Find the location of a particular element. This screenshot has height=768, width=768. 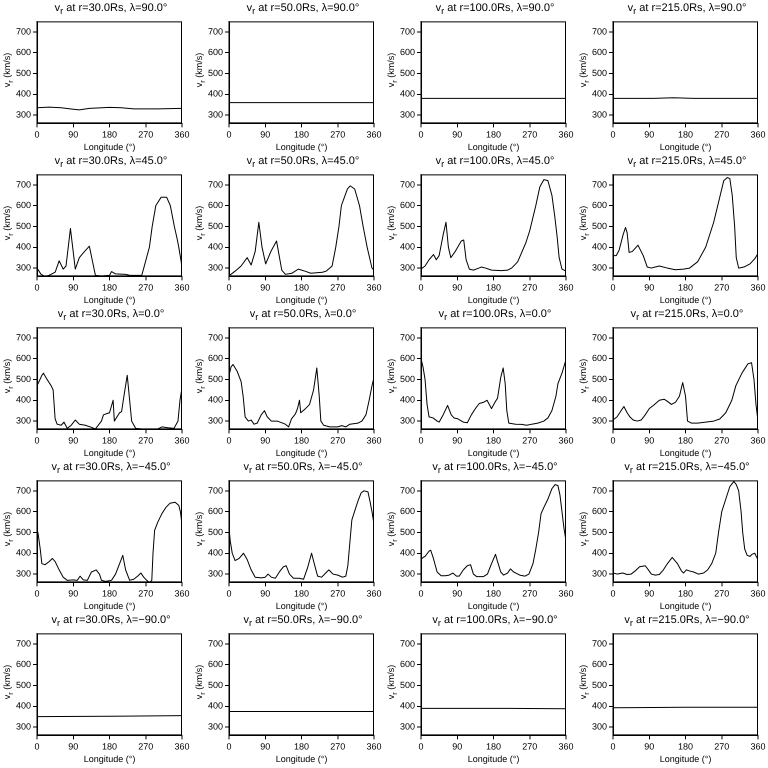

chart-title: v$_{r}$ at r=100.0Rs, λ=45.0° is located at coordinates (495, 162).